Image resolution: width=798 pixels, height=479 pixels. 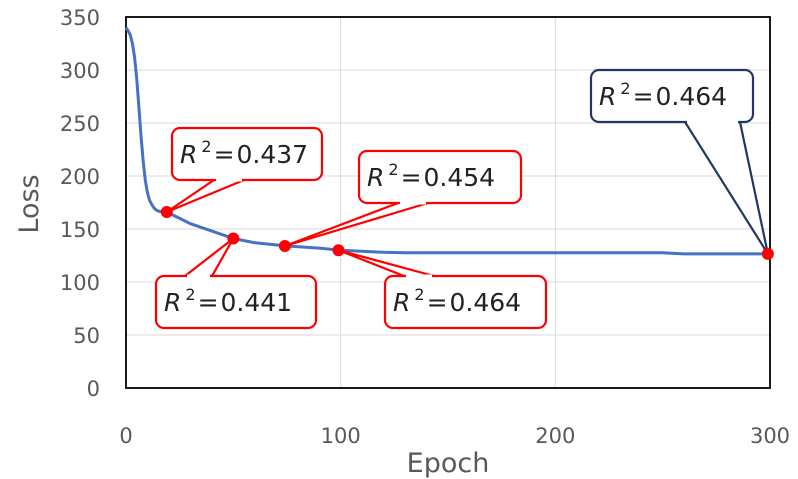 What do you see at coordinates (555, 436) in the screenshot?
I see `x-tick-label: 200` at bounding box center [555, 436].